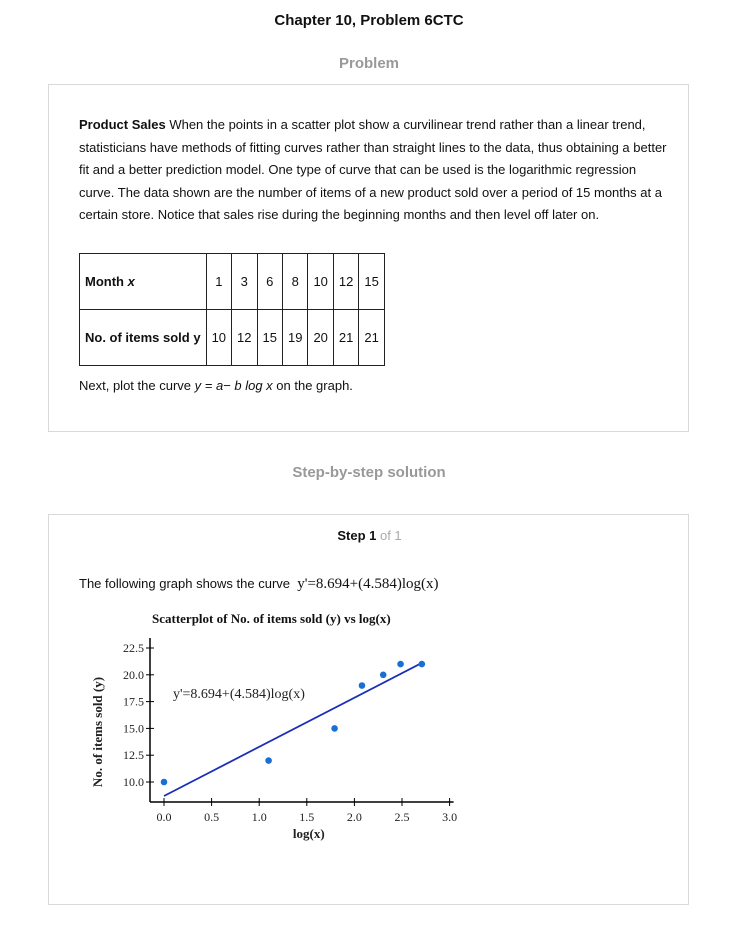 The height and width of the screenshot is (931, 738). I want to click on table-cell: 19, so click(295, 337).